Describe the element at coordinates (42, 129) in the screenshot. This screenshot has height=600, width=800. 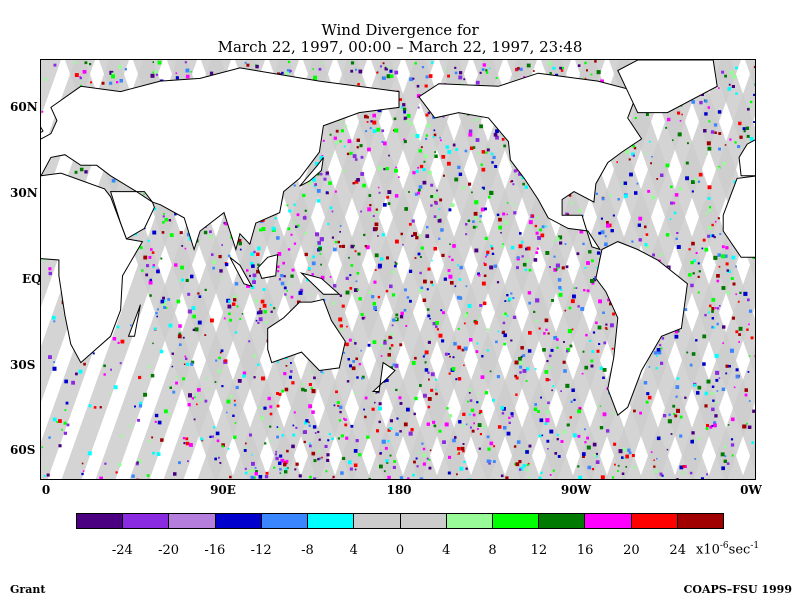
I see `landmass-uk` at that location.